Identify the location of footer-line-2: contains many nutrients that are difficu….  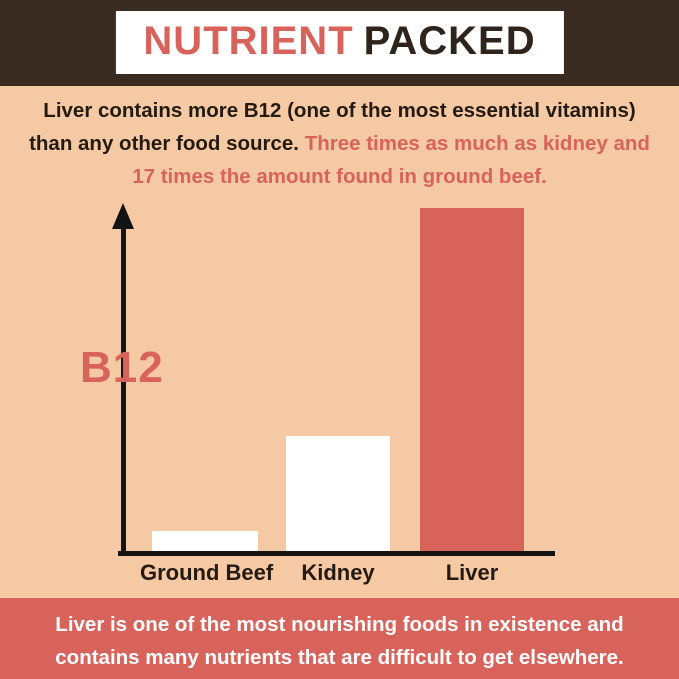
(339, 657).